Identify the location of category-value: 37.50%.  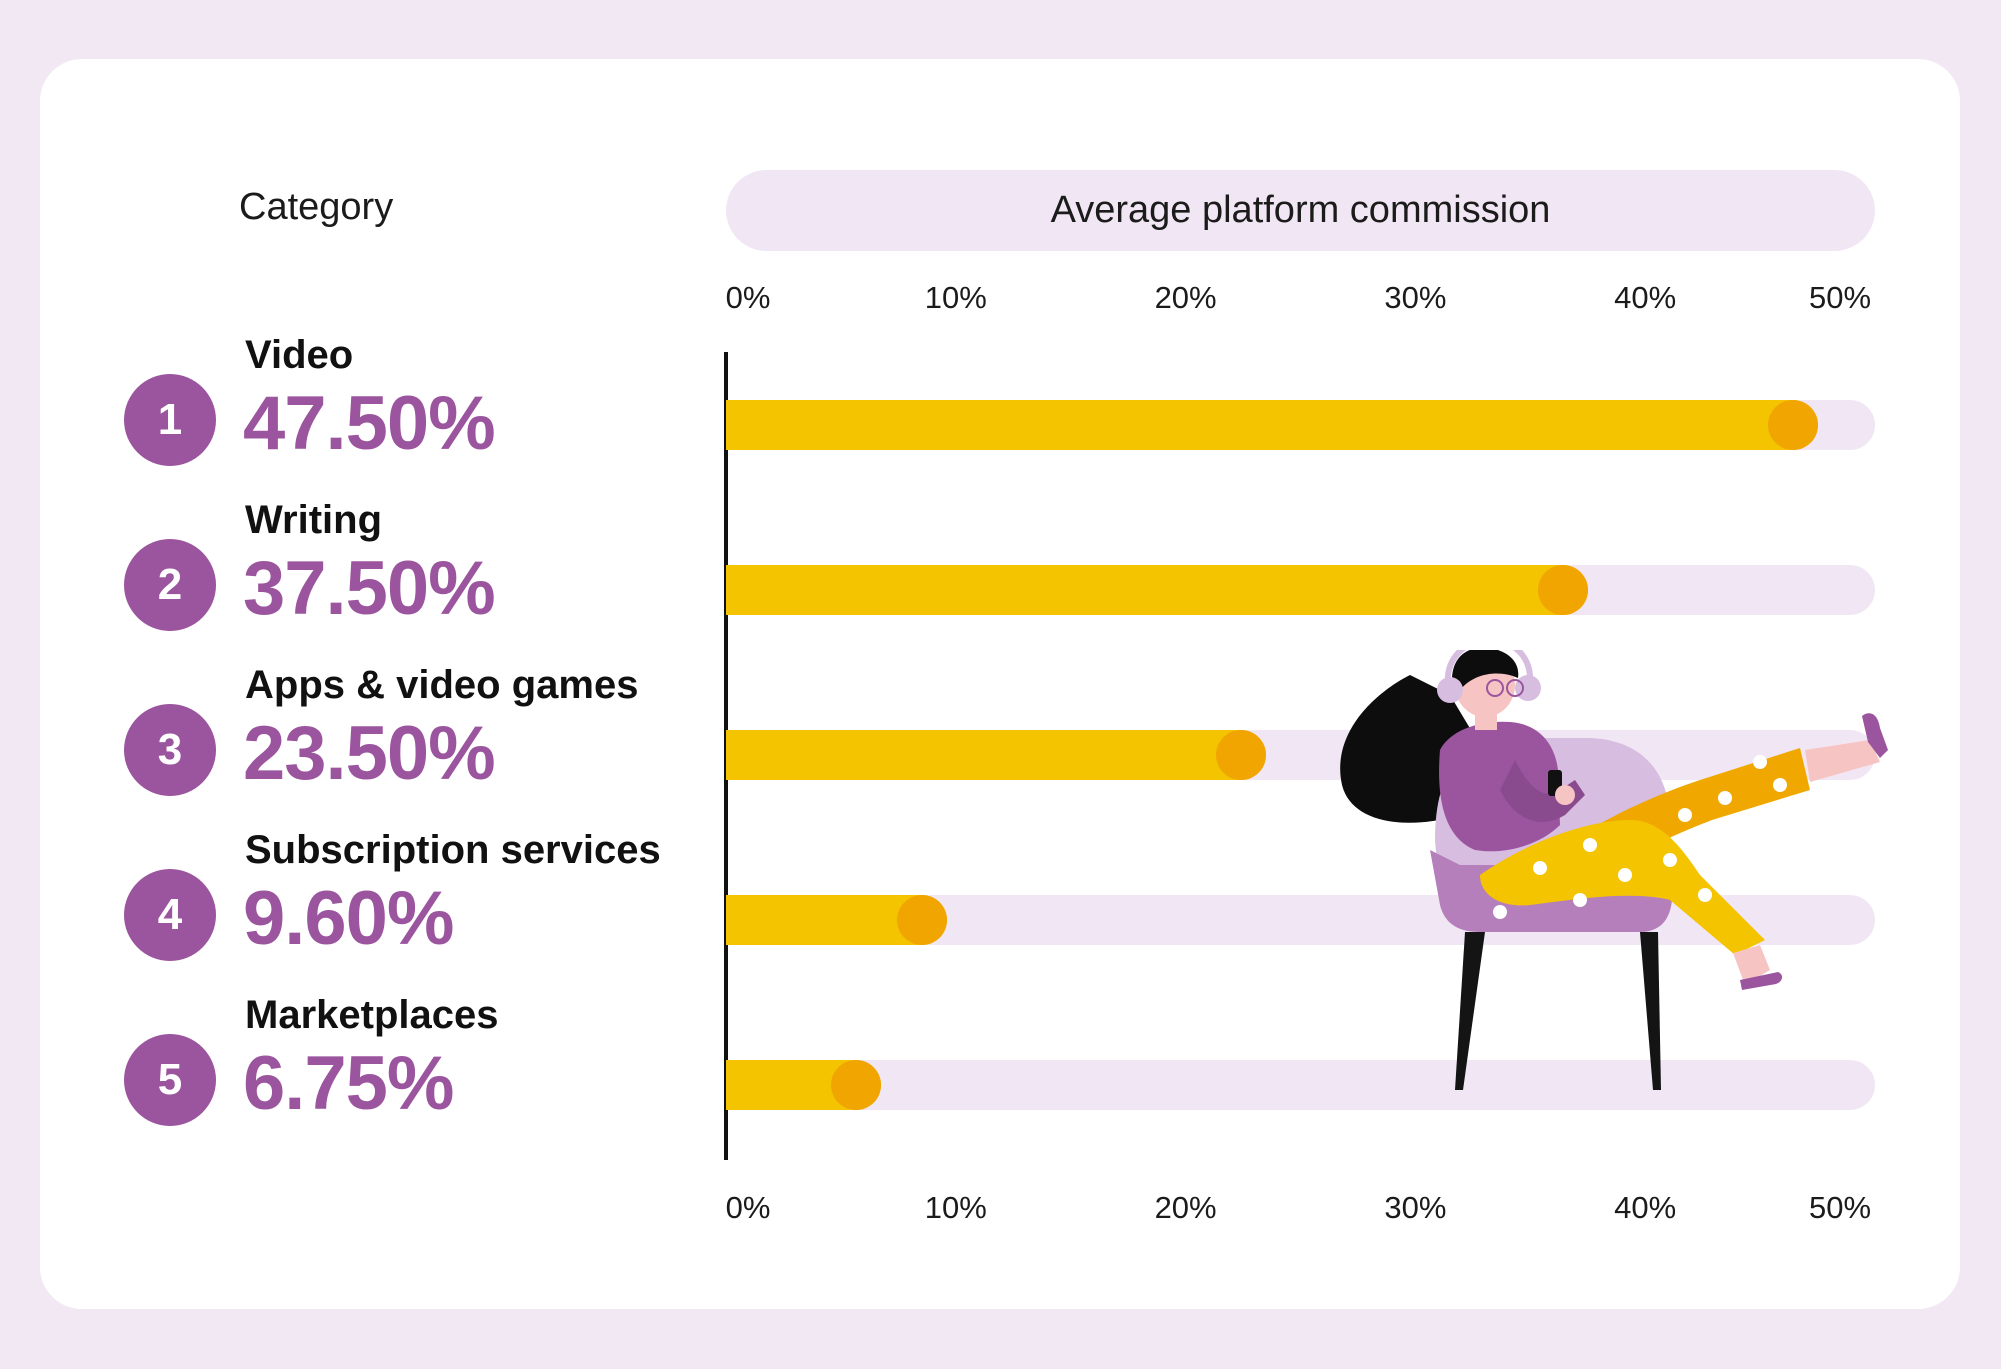
(369, 588).